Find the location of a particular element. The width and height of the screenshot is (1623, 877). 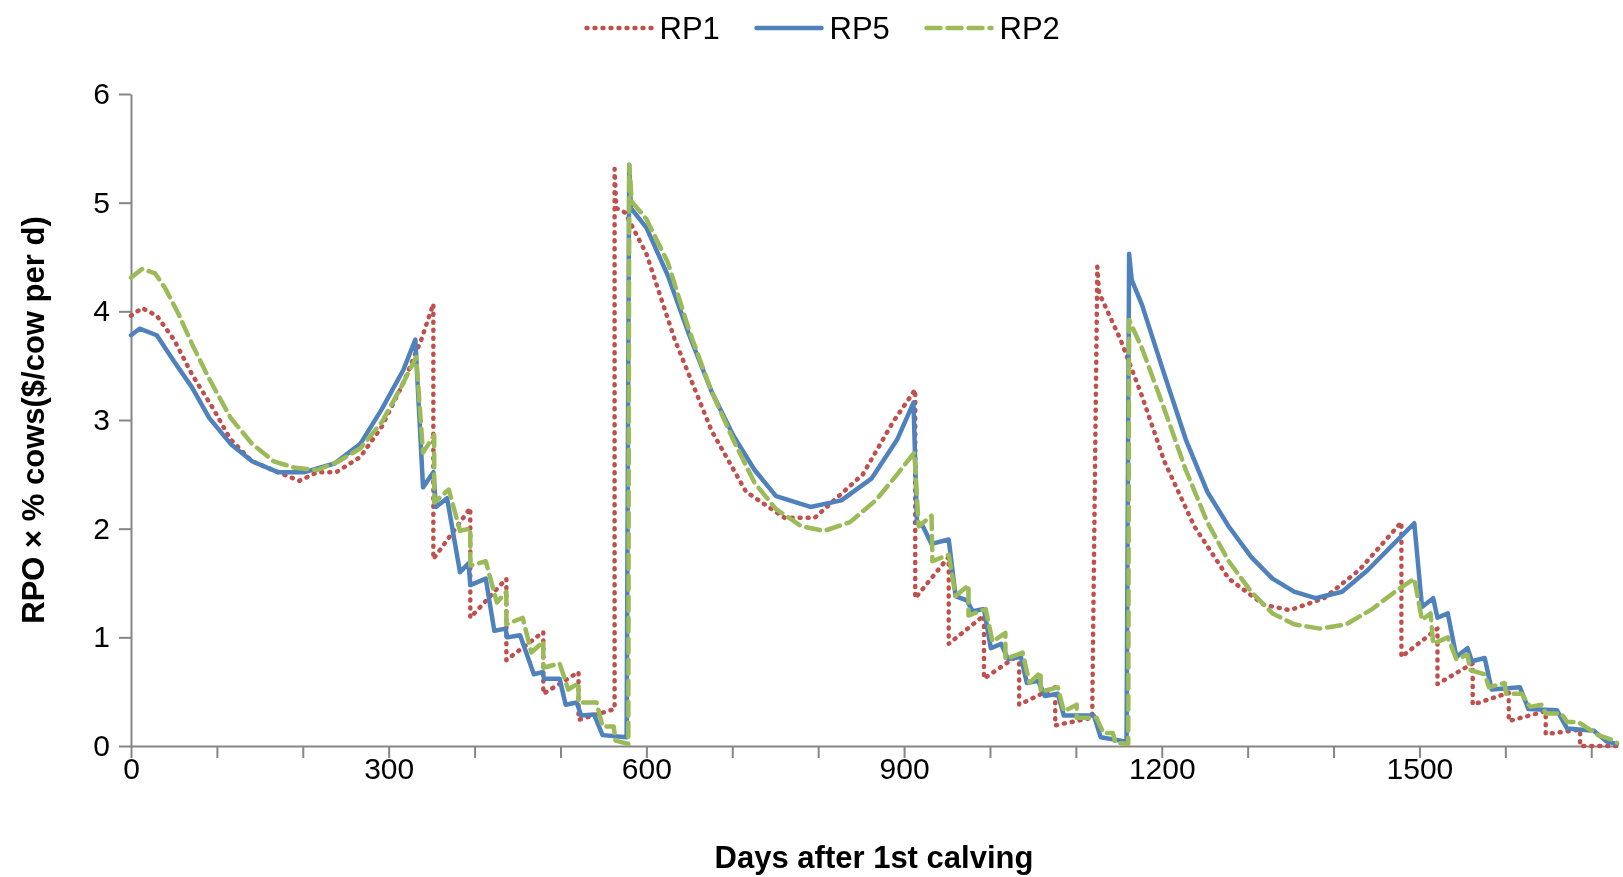

y-tick-label: 4 is located at coordinates (101, 311).